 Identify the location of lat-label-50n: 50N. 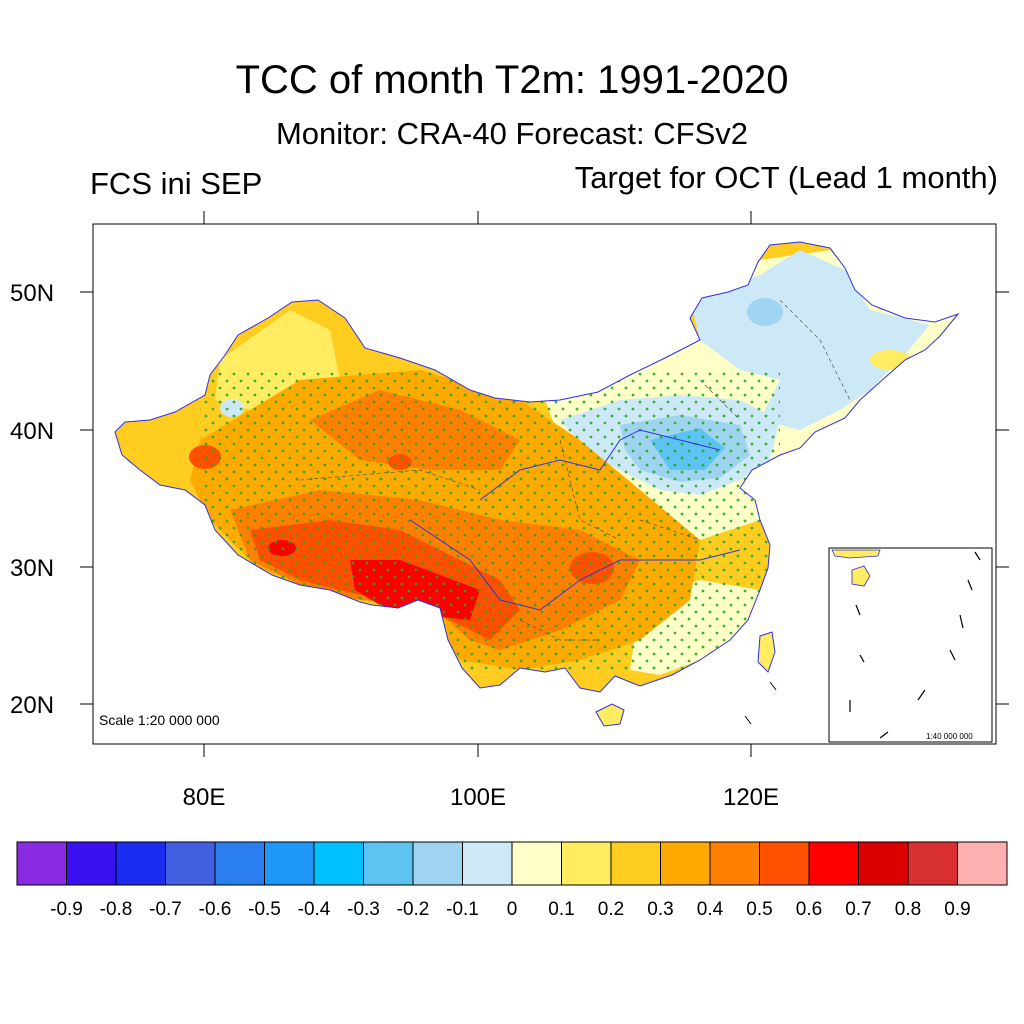
(32, 293).